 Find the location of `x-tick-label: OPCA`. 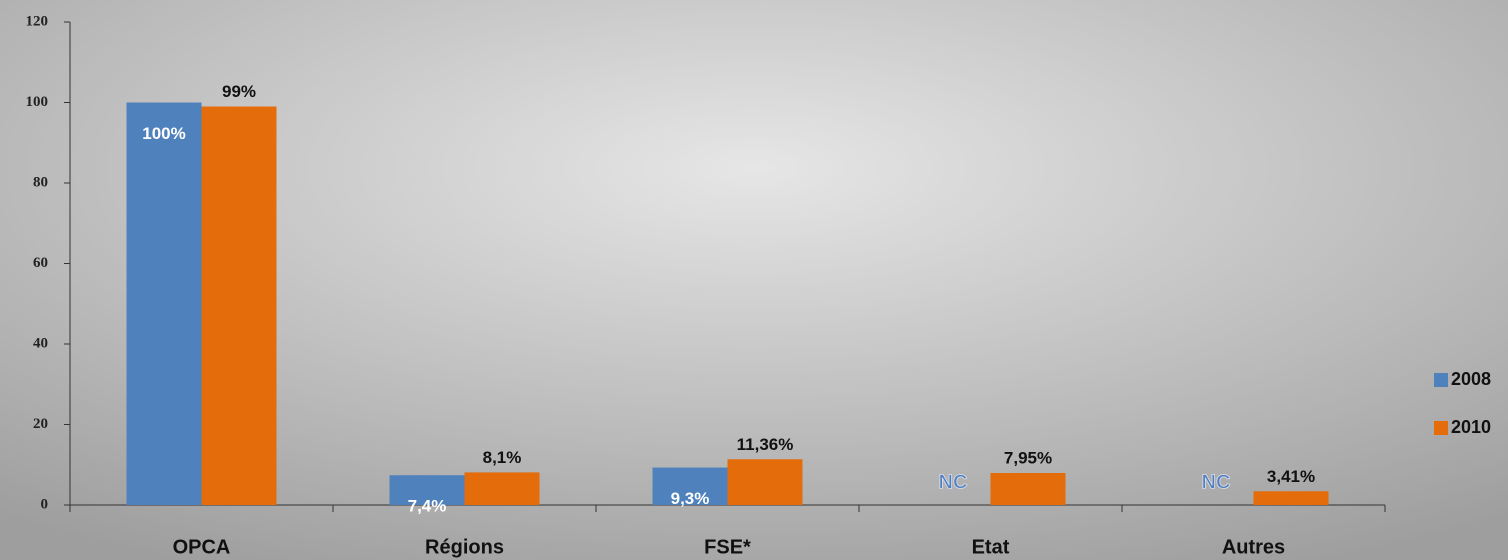

x-tick-label: OPCA is located at coordinates (202, 547).